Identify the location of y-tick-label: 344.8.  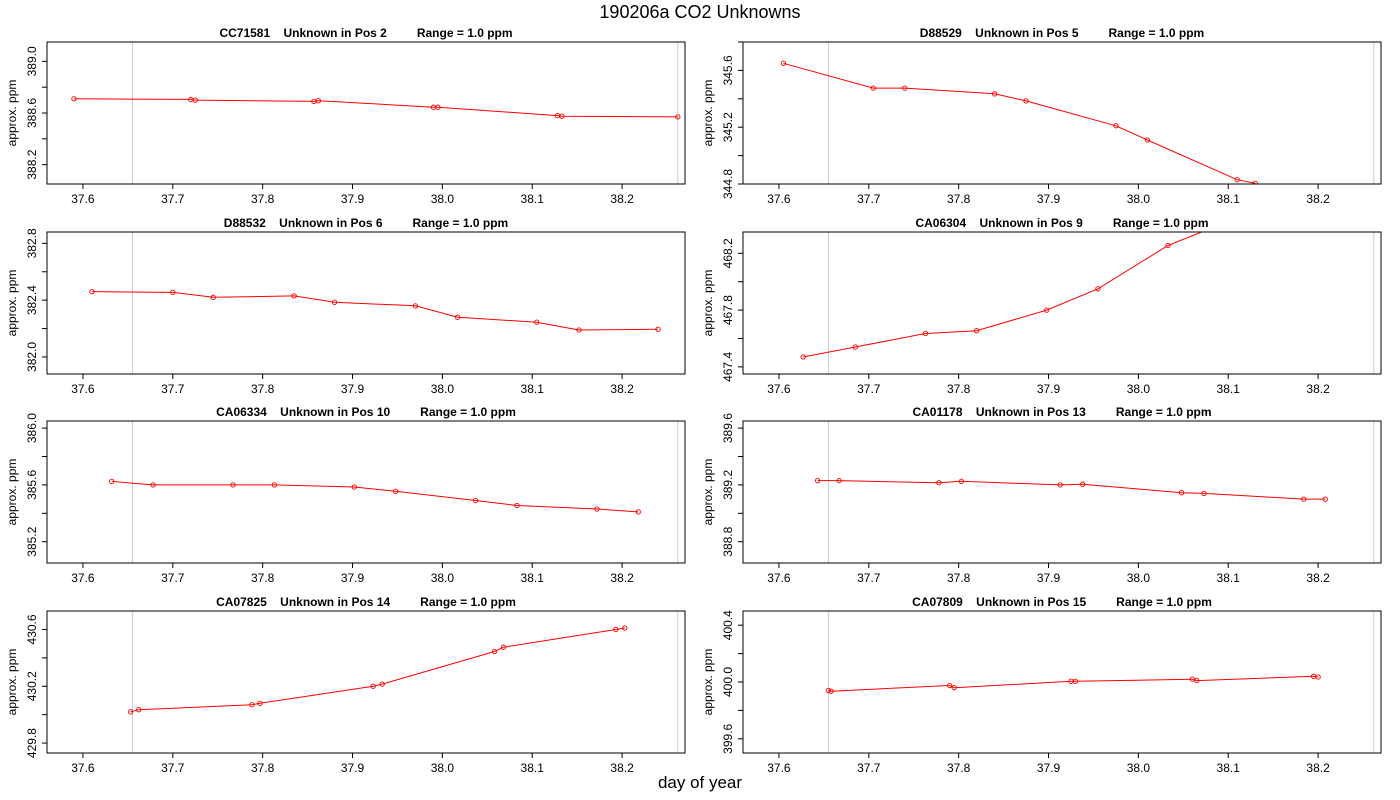
(728, 184).